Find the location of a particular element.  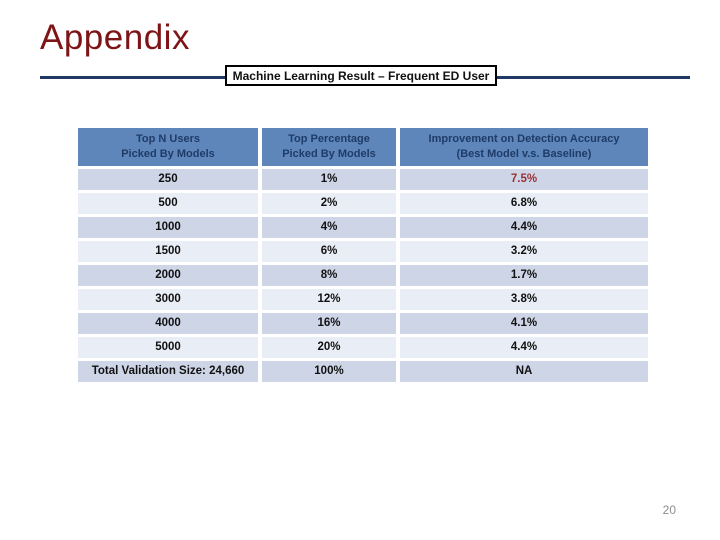

table-row: Total Validation Size: 24,660 100% NA is located at coordinates (363, 371).